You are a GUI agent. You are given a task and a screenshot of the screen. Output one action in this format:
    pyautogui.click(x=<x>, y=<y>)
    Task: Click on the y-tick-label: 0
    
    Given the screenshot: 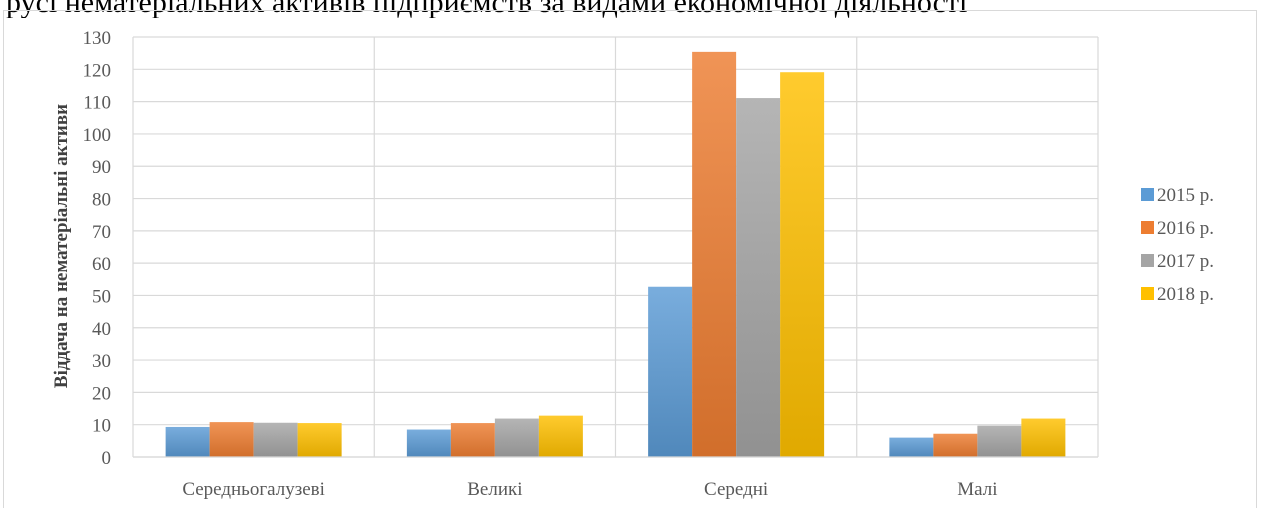 What is the action you would take?
    pyautogui.click(x=107, y=458)
    